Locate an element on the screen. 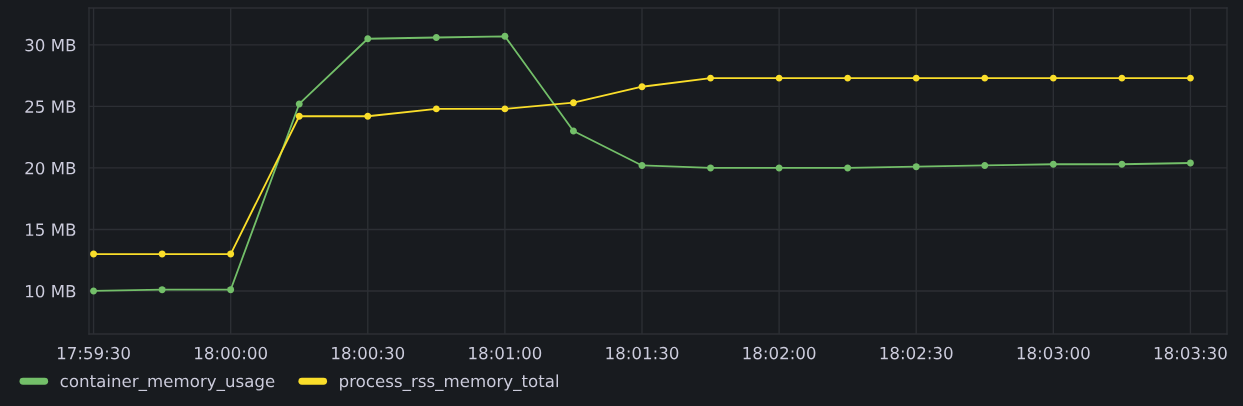  y-tick-label: 30 MB is located at coordinates (50, 45).